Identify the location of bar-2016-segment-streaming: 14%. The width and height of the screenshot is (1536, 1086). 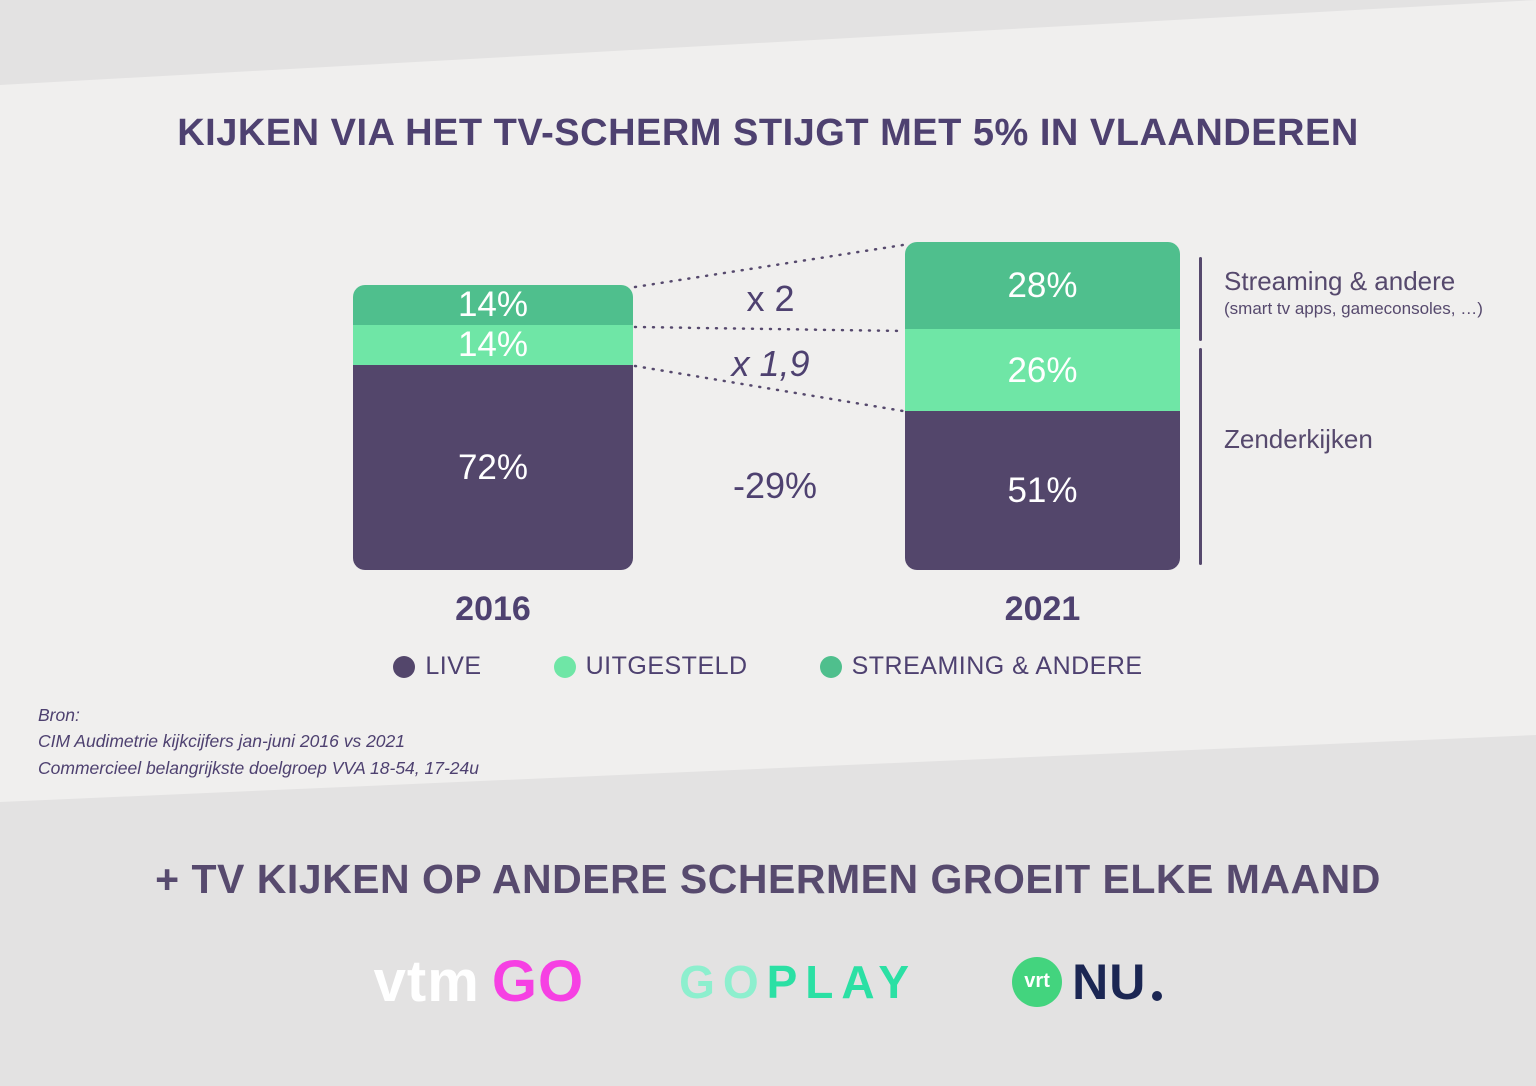
(493, 305).